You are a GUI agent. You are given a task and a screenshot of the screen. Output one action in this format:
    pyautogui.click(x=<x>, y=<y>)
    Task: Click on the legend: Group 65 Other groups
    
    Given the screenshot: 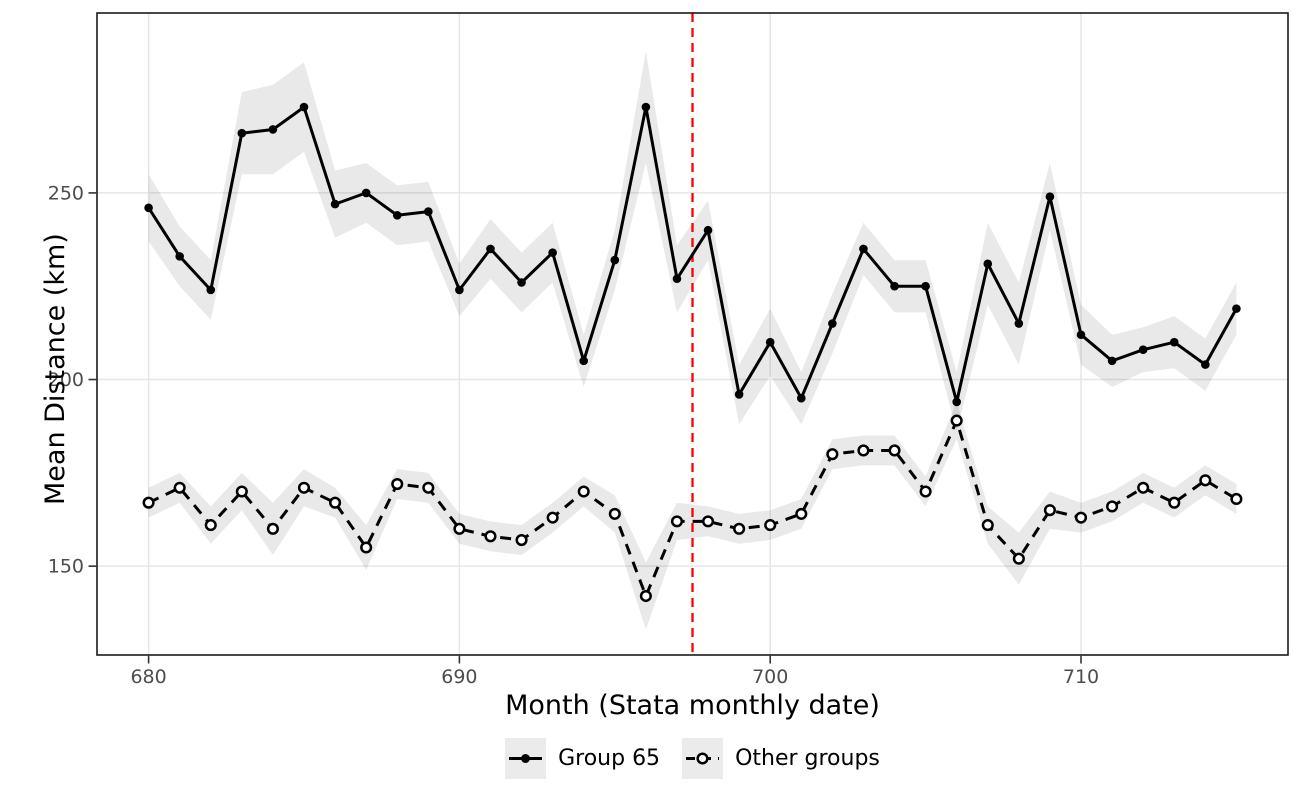 What is the action you would take?
    pyautogui.click(x=692, y=758)
    